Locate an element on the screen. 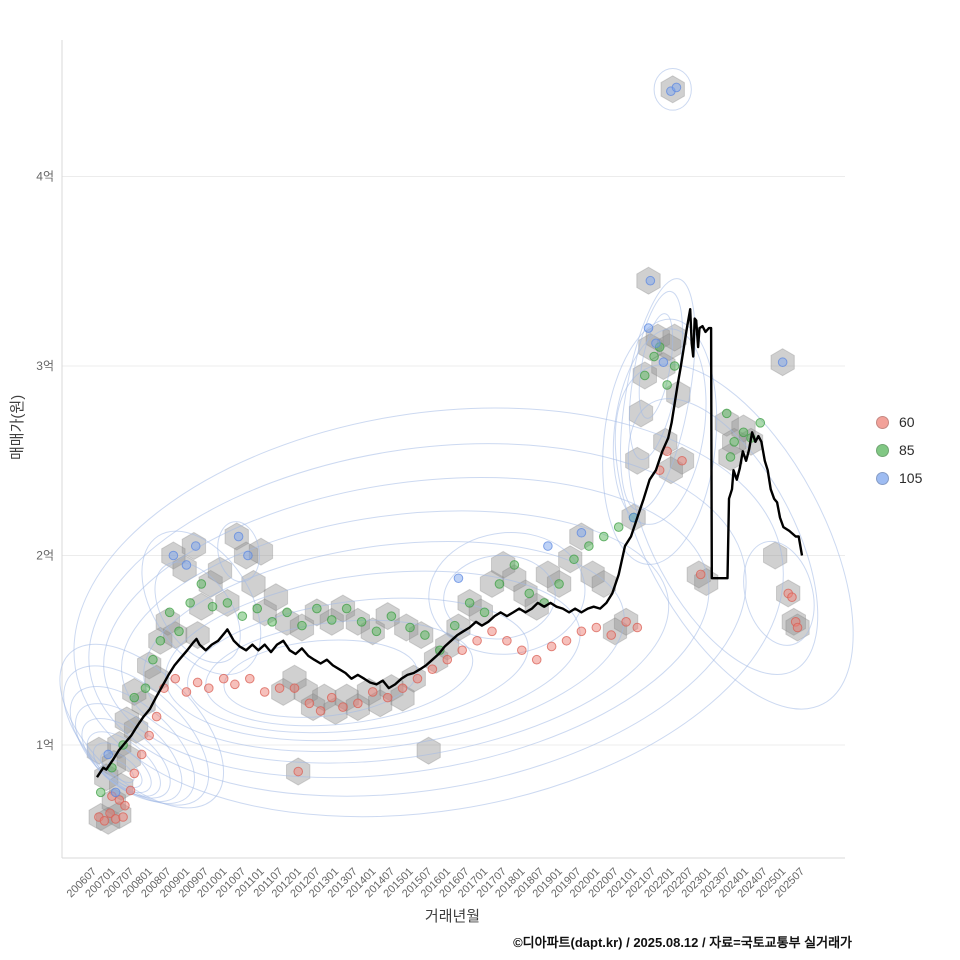  legend-label: 105 is located at coordinates (911, 478).